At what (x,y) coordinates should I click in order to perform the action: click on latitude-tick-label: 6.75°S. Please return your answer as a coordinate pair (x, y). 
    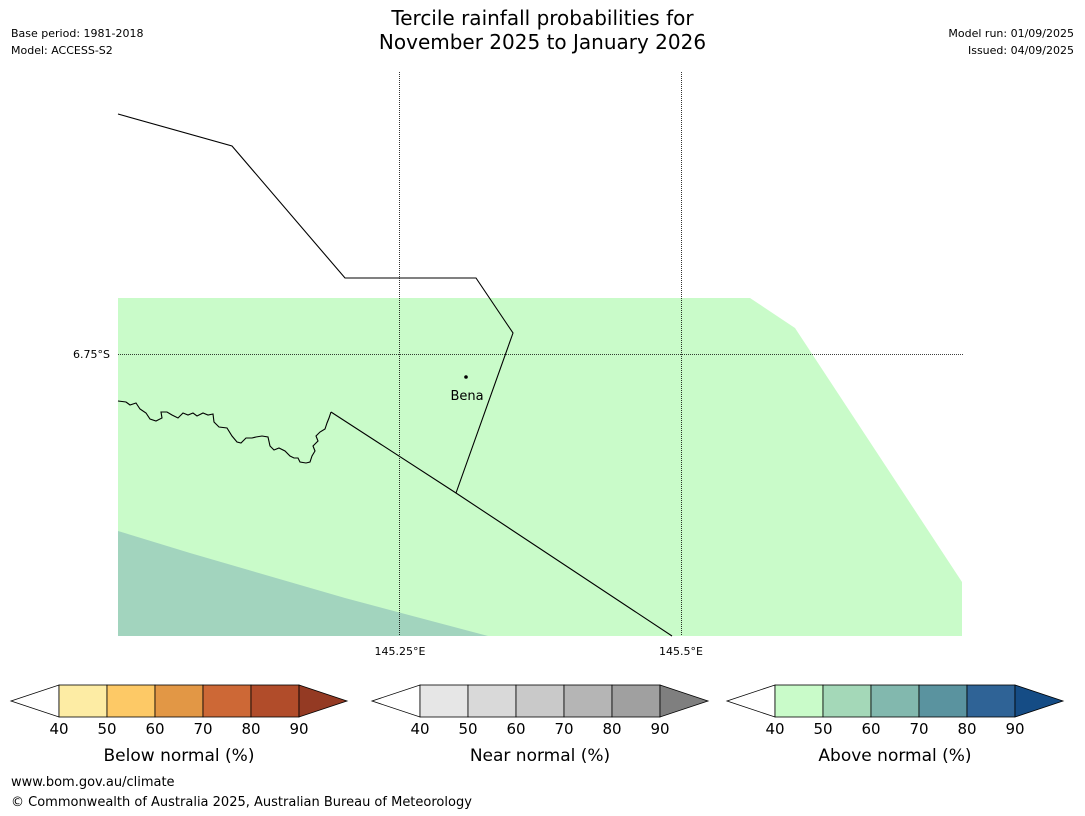
    Looking at the image, I should click on (91, 354).